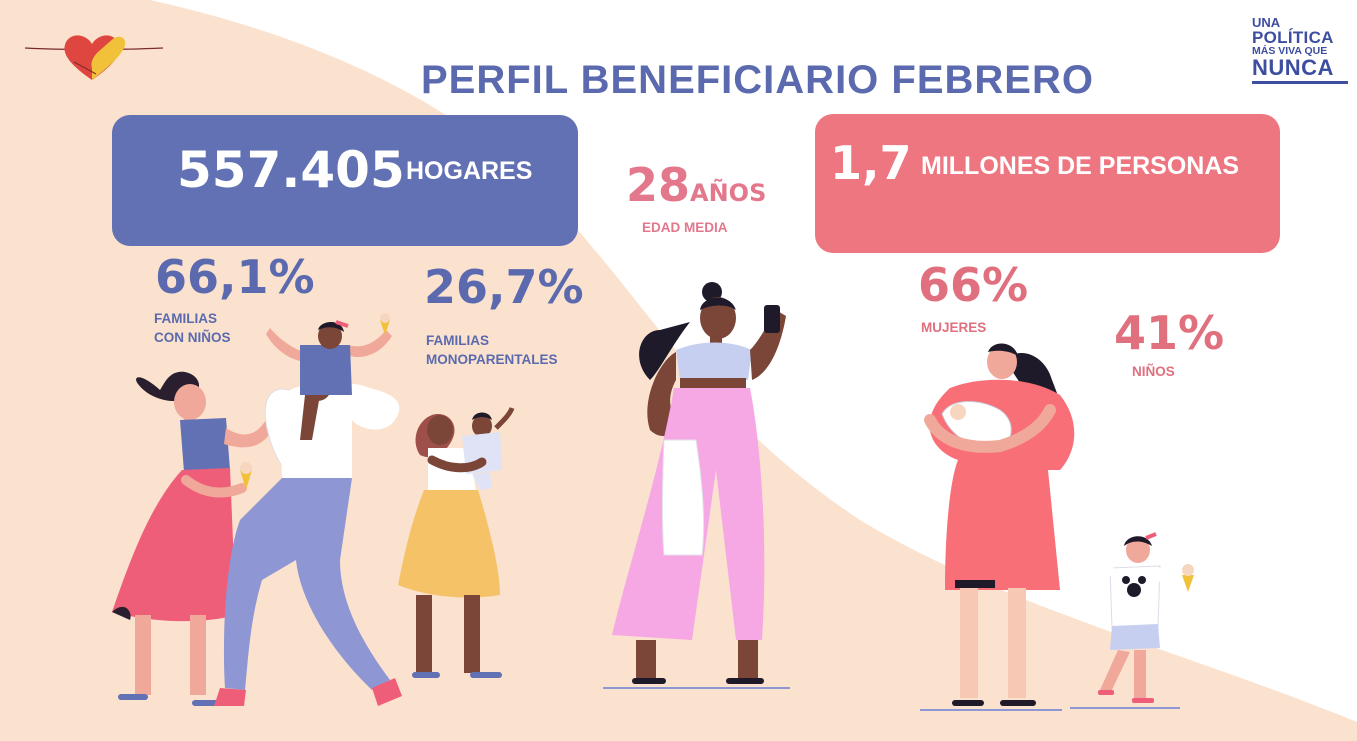 The height and width of the screenshot is (741, 1357). Describe the element at coordinates (1300, 82) in the screenshot. I see `logo-underline` at that location.